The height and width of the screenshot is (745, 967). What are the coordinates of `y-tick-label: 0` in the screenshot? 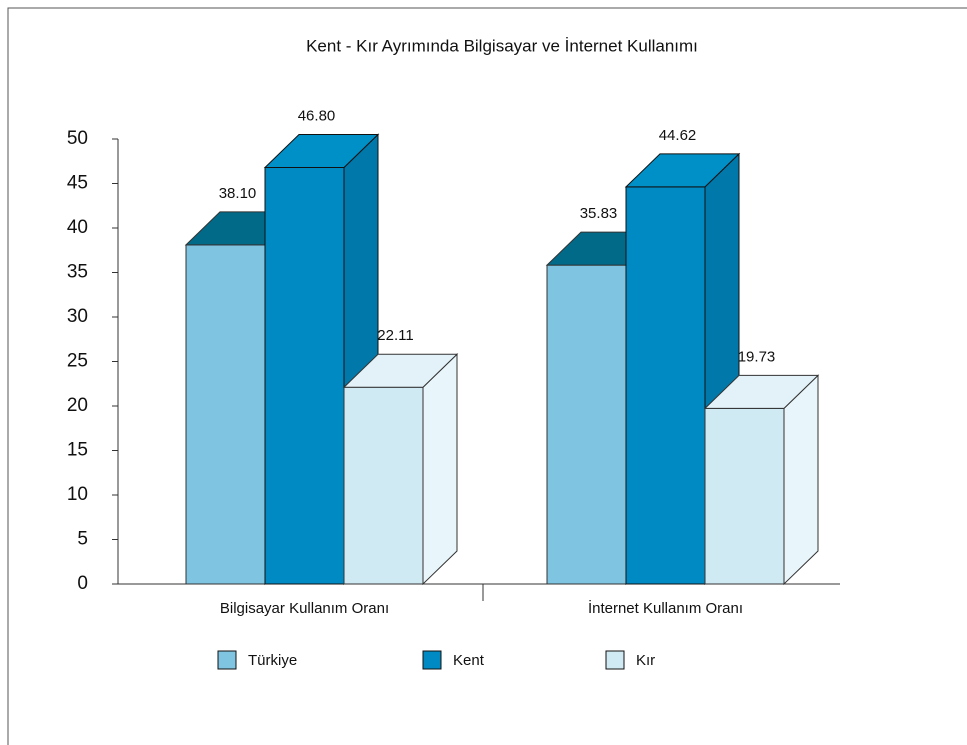 It's located at (82, 583).